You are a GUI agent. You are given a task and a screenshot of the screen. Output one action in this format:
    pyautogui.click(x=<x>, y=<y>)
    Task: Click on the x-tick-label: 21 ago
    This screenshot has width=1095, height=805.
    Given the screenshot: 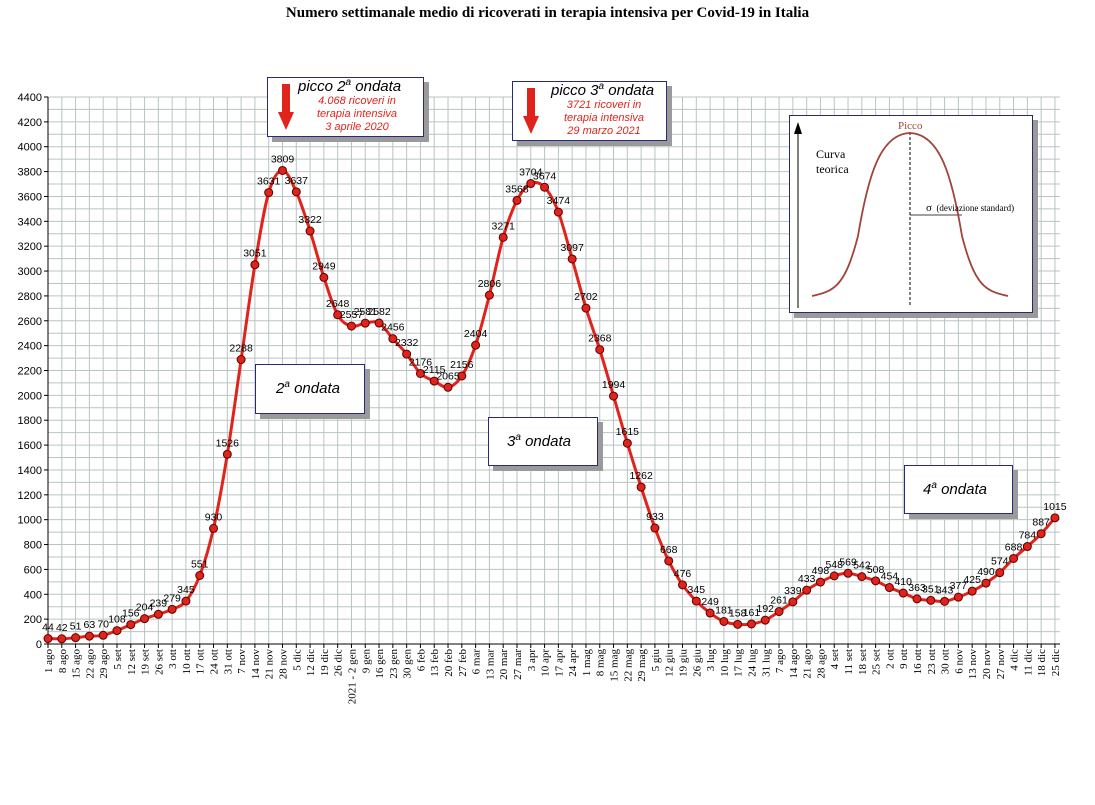 What is the action you would take?
    pyautogui.click(x=808, y=664)
    